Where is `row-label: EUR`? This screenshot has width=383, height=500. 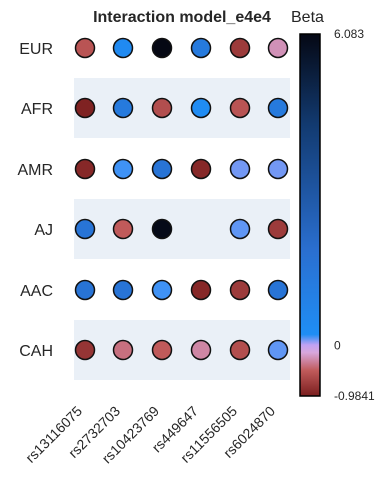
row-label: EUR is located at coordinates (36, 49).